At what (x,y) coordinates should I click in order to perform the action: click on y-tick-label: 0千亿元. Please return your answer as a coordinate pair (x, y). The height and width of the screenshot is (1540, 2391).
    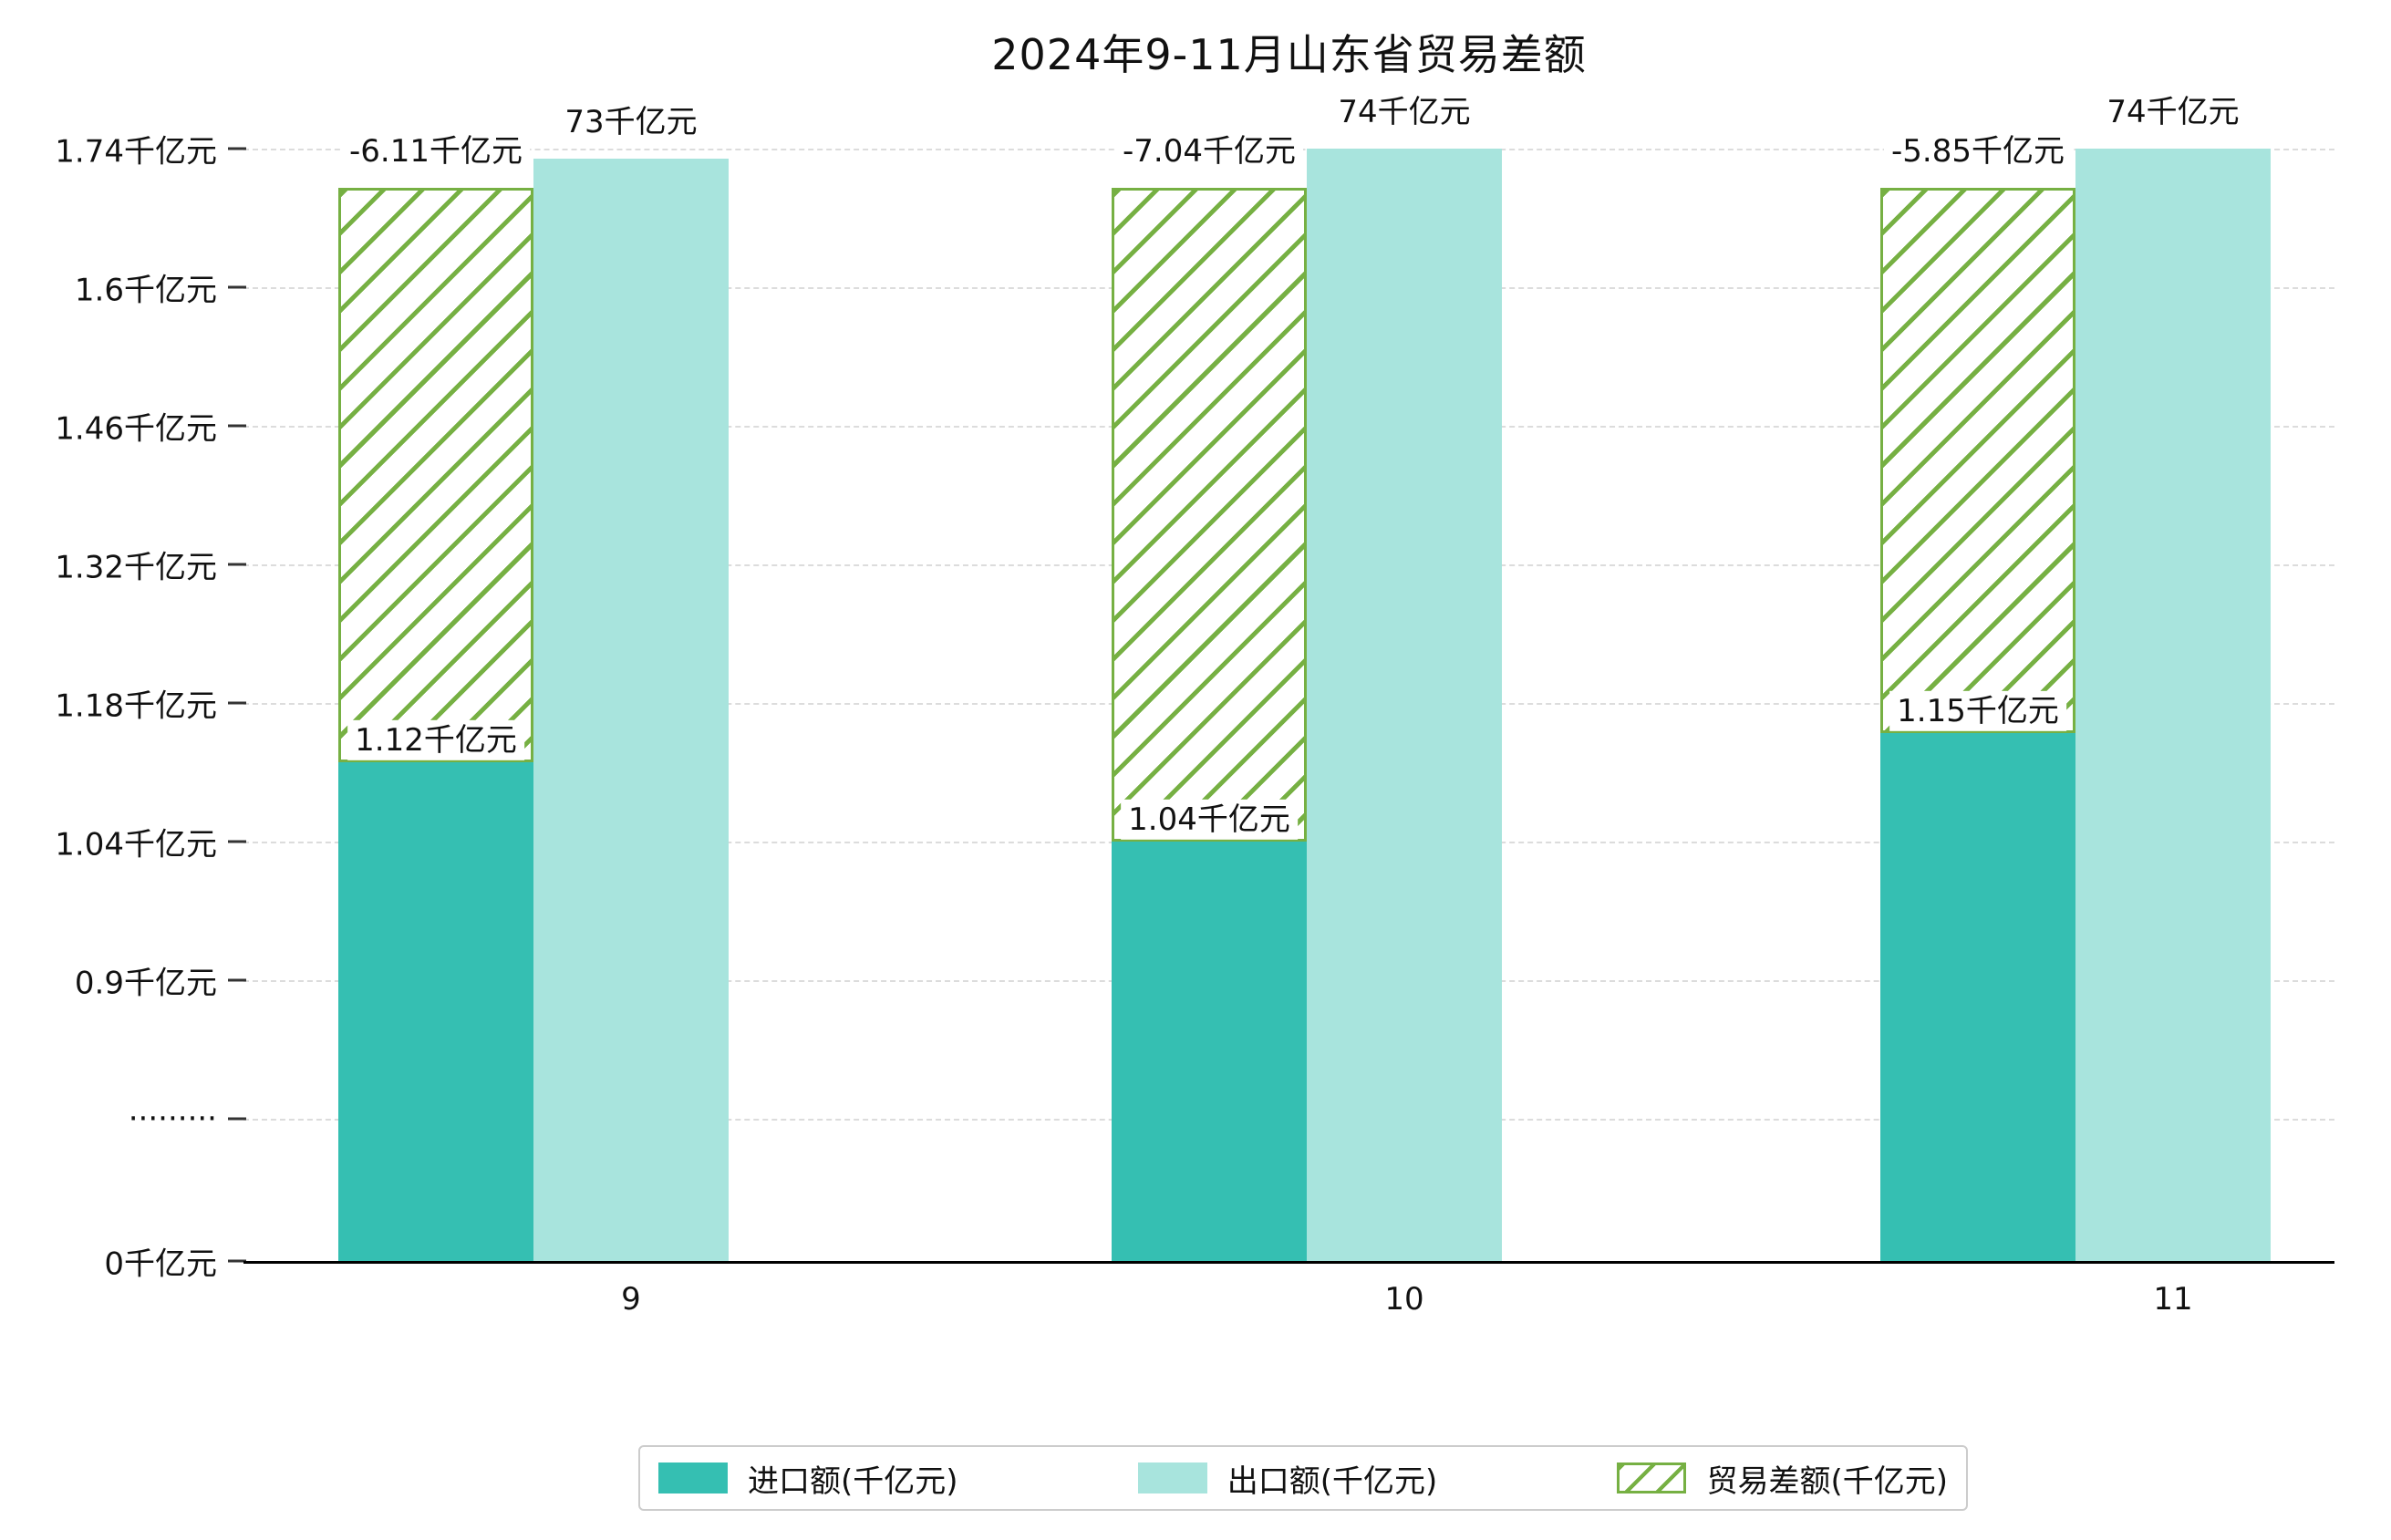
    Looking at the image, I should click on (160, 1264).